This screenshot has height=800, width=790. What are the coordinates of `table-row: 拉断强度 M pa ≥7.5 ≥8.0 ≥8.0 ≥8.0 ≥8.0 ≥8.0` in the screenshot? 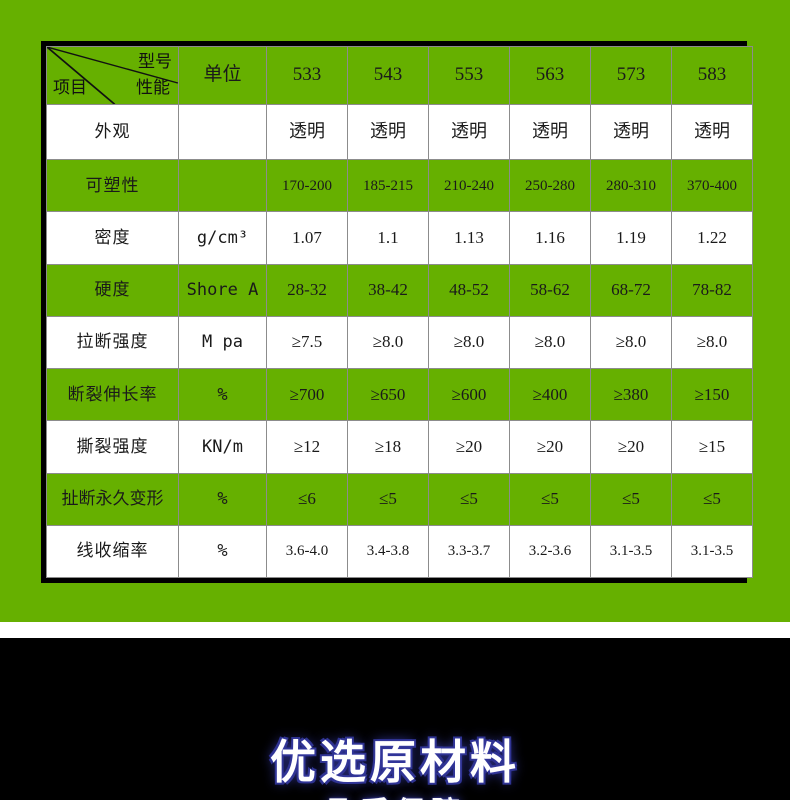 It's located at (399, 342).